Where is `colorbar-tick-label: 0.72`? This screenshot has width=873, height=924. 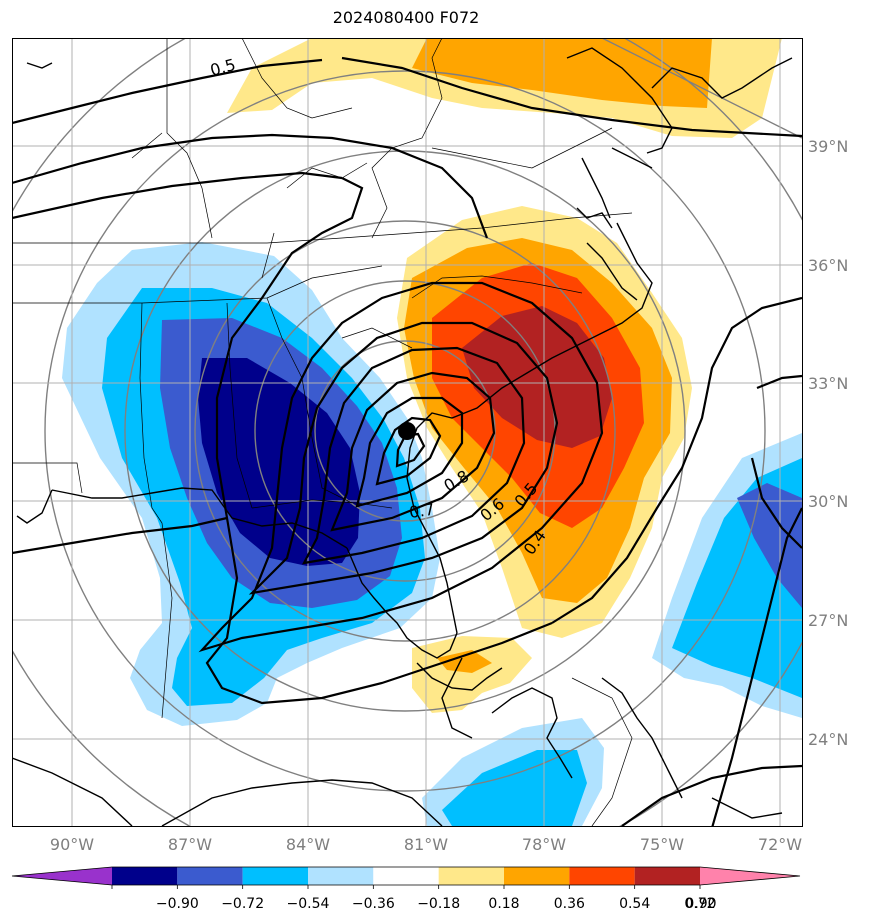 colorbar-tick-label: 0.72 is located at coordinates (699, 904).